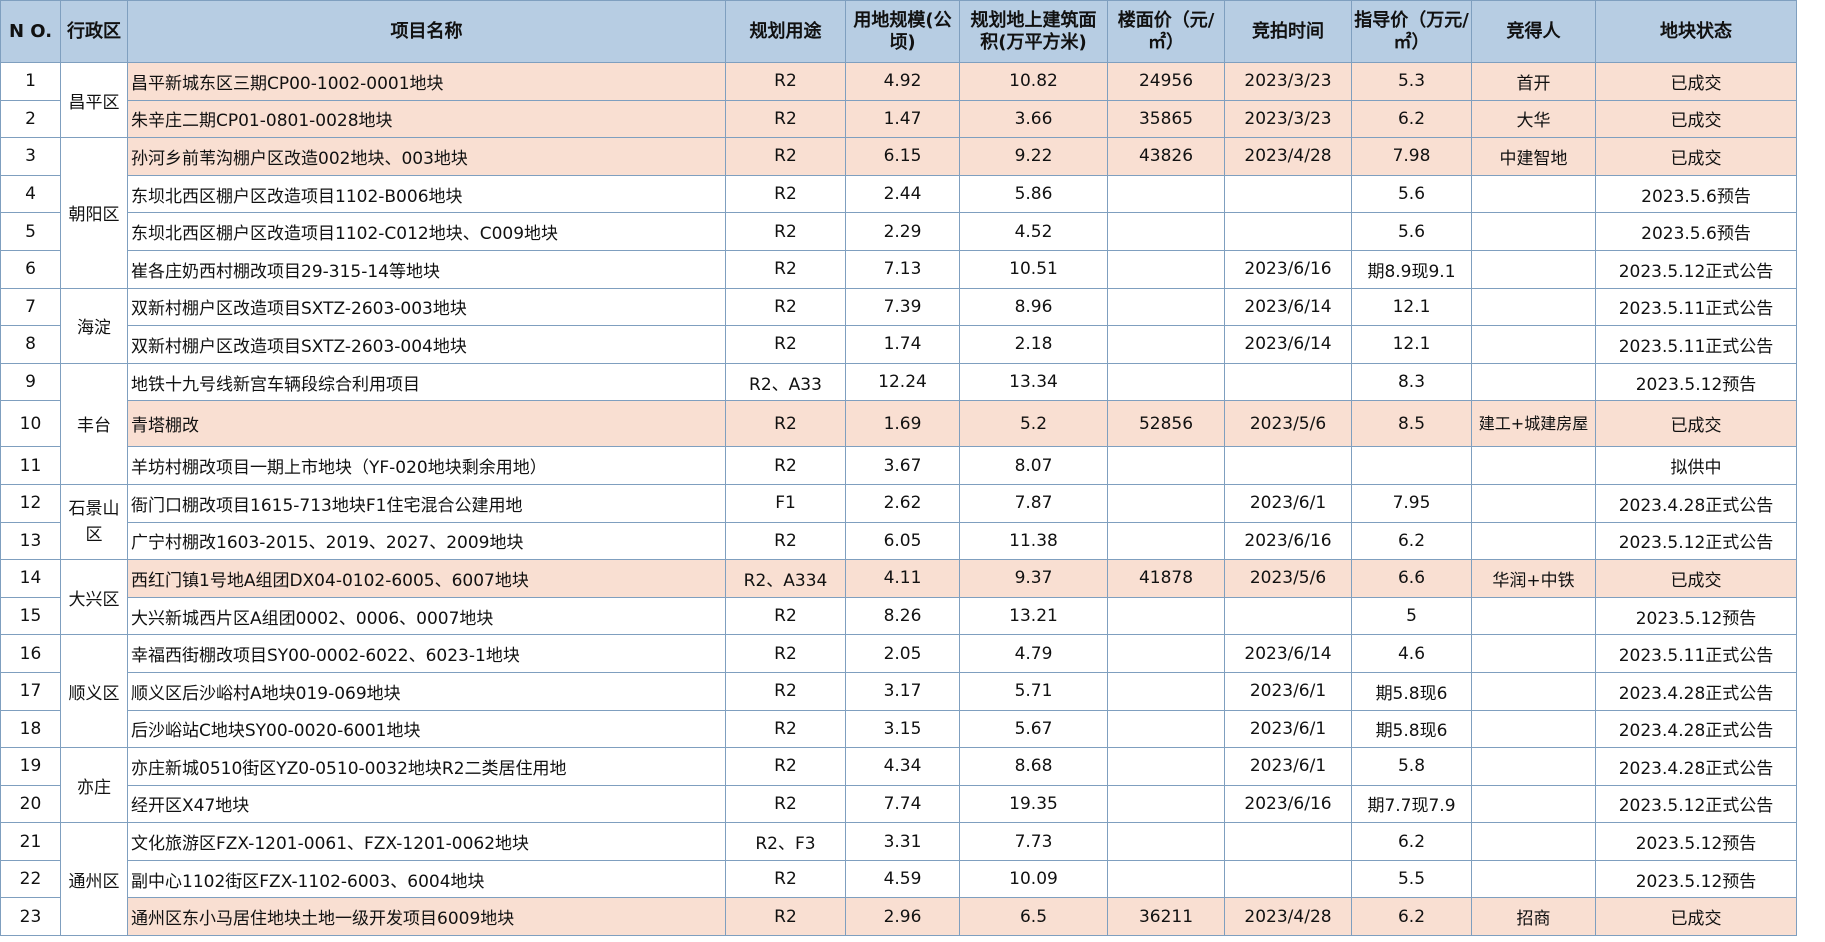  What do you see at coordinates (94, 785) in the screenshot?
I see `cell-district: 亦庄` at bounding box center [94, 785].